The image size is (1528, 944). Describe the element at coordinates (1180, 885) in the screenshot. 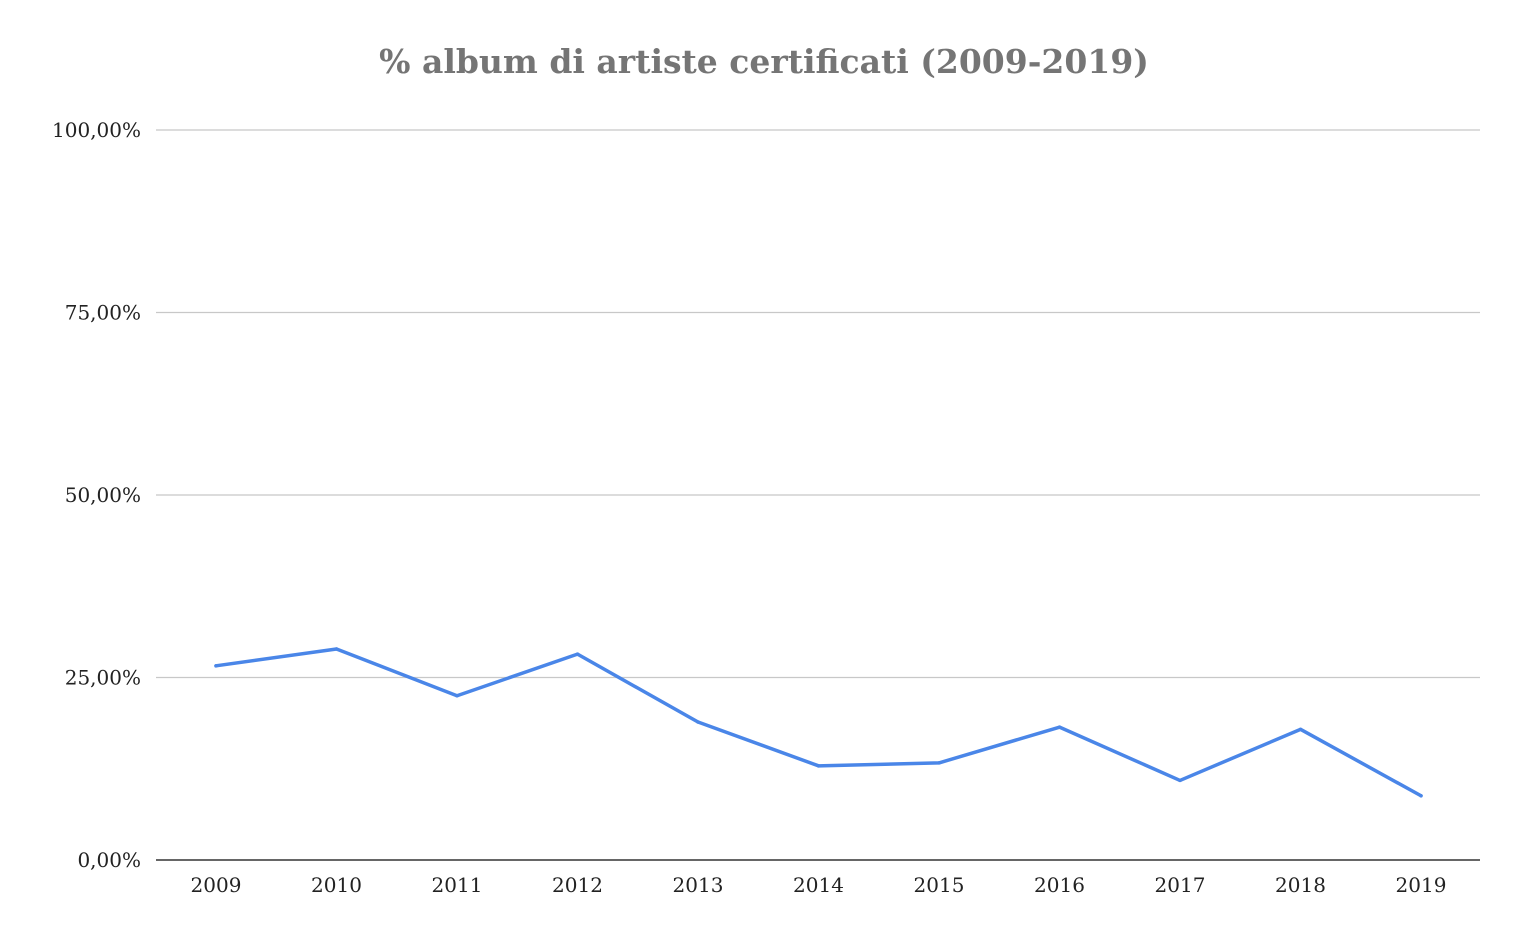

I see `x-tick-label: 2017` at that location.